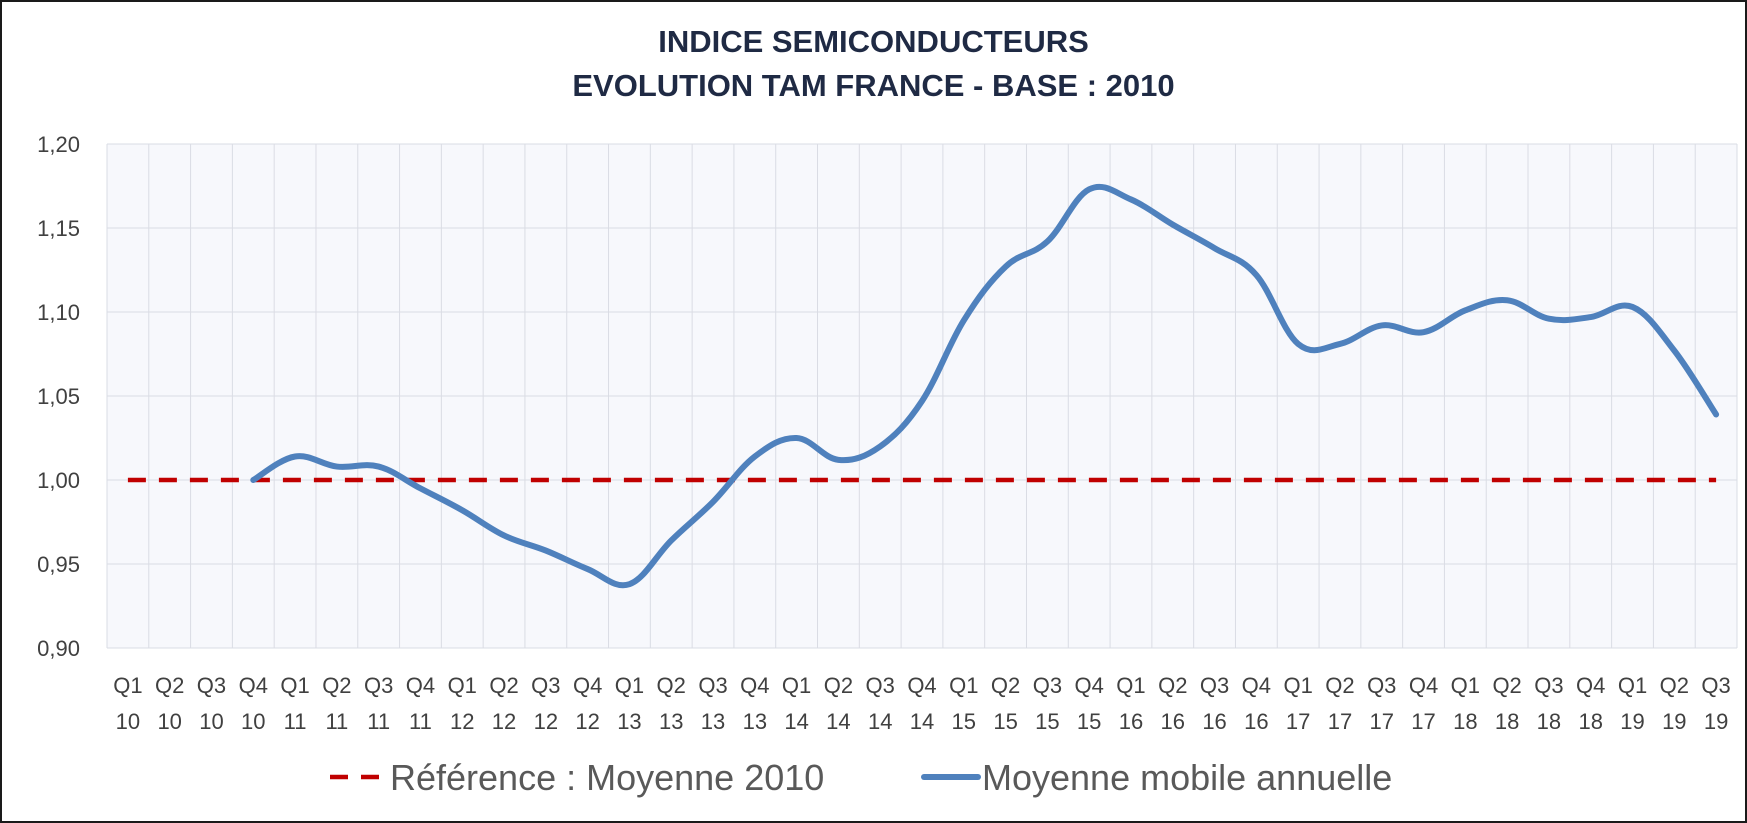 This screenshot has height=823, width=1747. What do you see at coordinates (58, 312) in the screenshot?
I see `y-tick-label: 1,10` at bounding box center [58, 312].